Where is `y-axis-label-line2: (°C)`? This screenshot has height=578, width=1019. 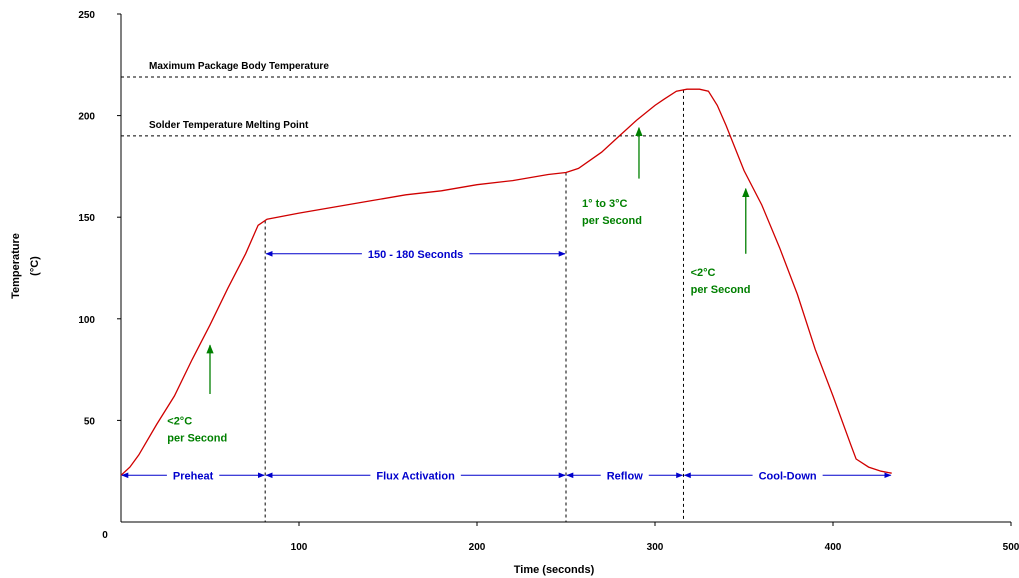
y-axis-label-line2: (°C) is located at coordinates (35, 266).